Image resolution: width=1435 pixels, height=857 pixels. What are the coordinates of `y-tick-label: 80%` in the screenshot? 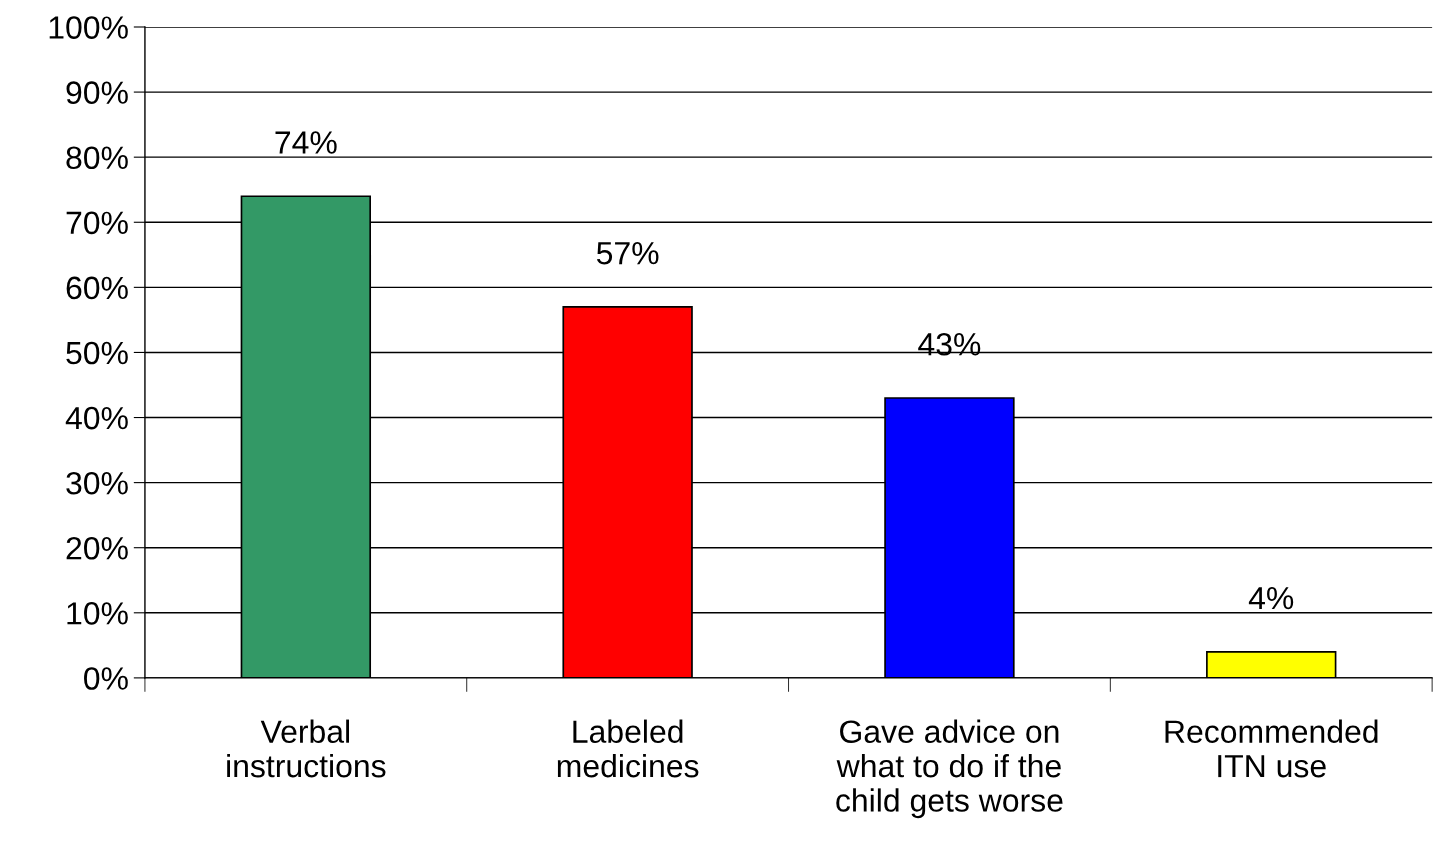 It's located at (97, 158).